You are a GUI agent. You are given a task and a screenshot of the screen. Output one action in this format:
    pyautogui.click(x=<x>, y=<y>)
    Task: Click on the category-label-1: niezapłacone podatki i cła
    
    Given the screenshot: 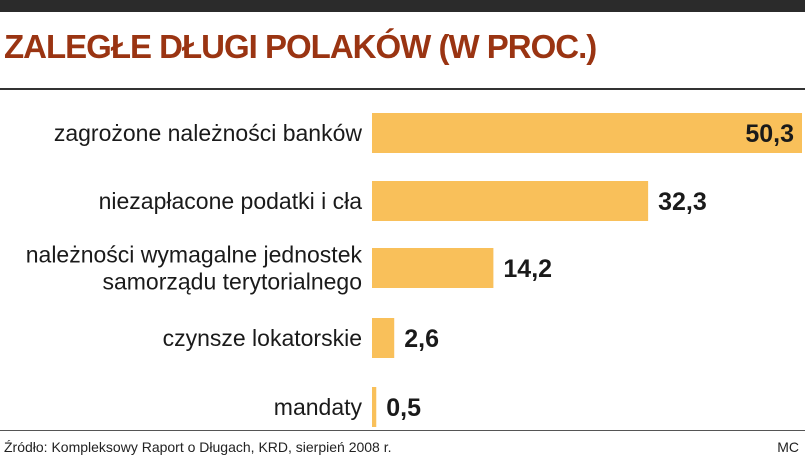 What is the action you would take?
    pyautogui.click(x=231, y=201)
    